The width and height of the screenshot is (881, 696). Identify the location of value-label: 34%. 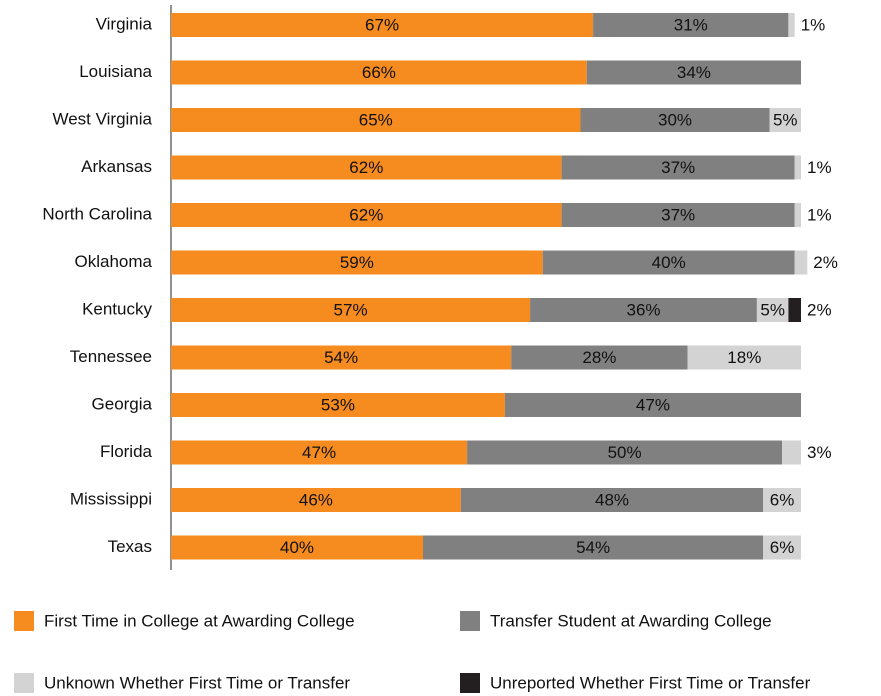
(694, 72).